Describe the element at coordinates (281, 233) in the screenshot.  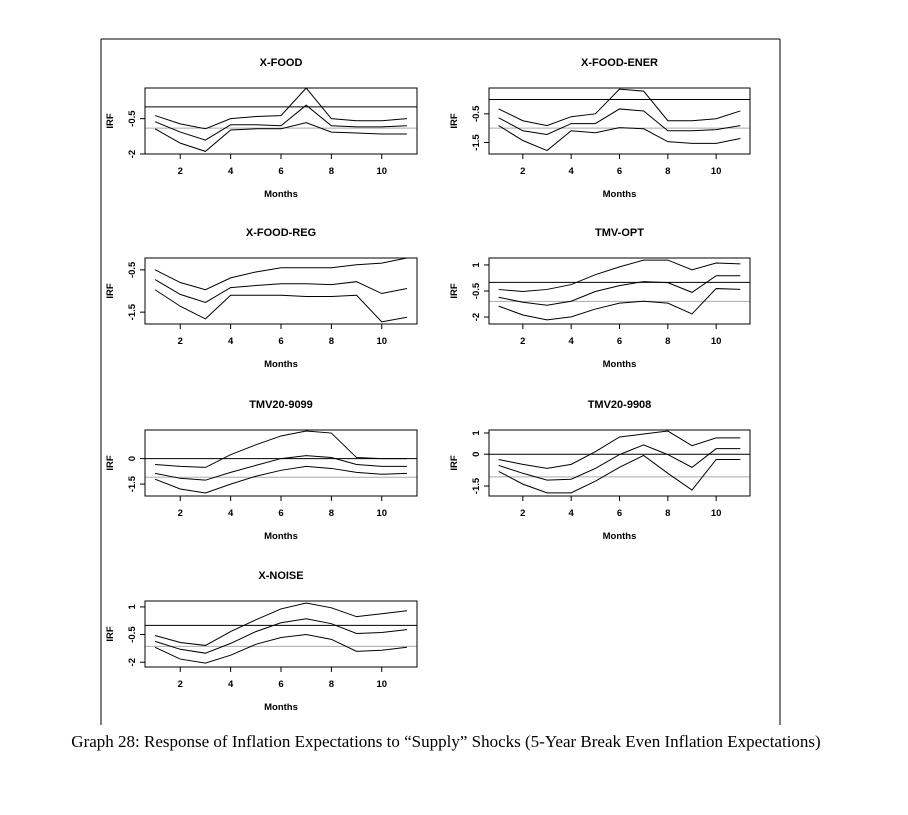
I see `chart-title: X-FOOD-REG` at that location.